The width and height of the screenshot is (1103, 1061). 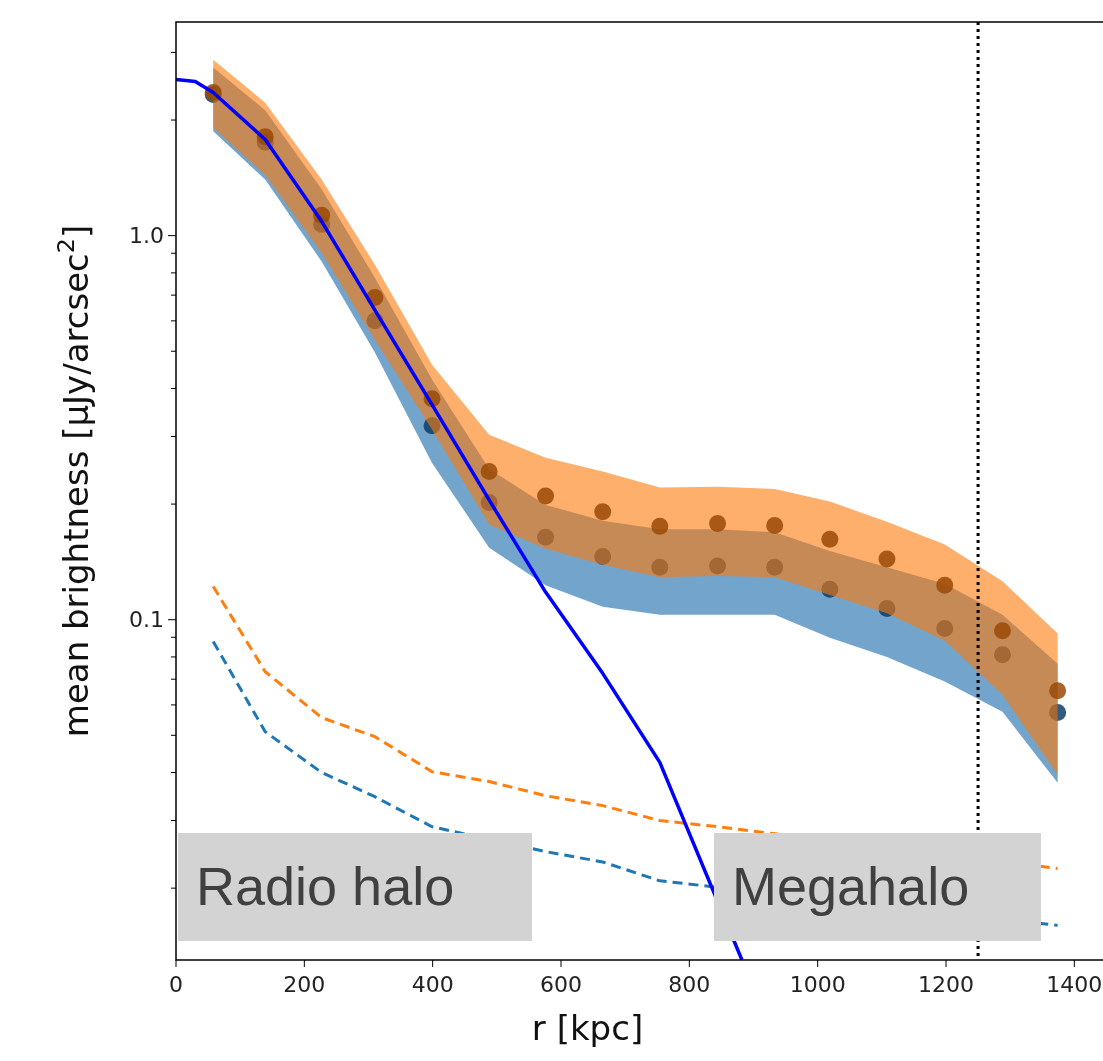 I want to click on x-tick-label: 1000, so click(x=817, y=984).